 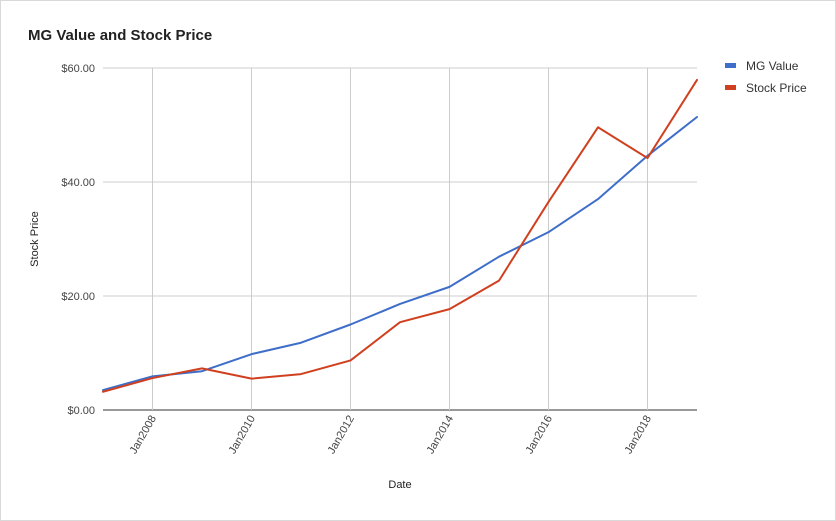 What do you see at coordinates (78, 183) in the screenshot?
I see `y-tick-label: $40.00` at bounding box center [78, 183].